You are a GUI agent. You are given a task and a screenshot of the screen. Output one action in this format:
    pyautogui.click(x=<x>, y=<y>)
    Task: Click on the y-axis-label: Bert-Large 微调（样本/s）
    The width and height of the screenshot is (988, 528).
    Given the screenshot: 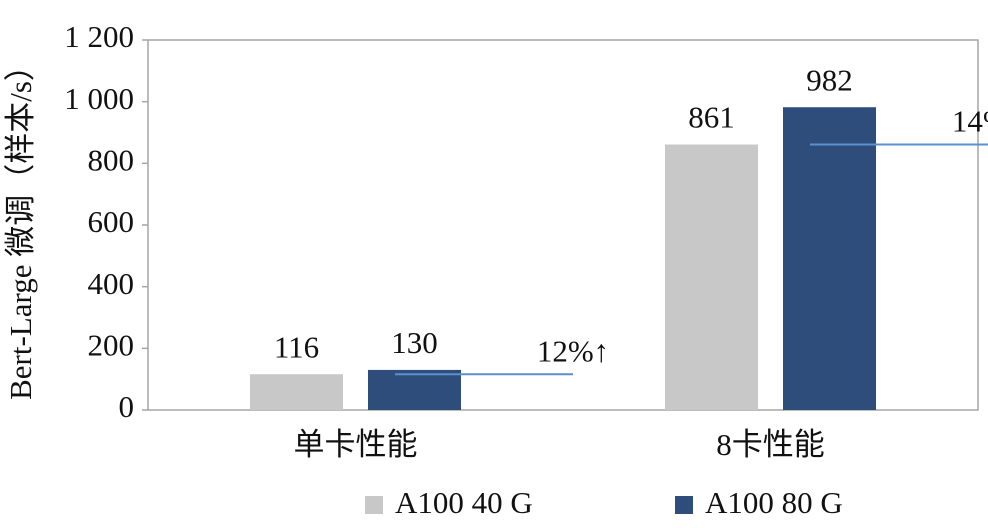 What is the action you would take?
    pyautogui.click(x=20, y=225)
    